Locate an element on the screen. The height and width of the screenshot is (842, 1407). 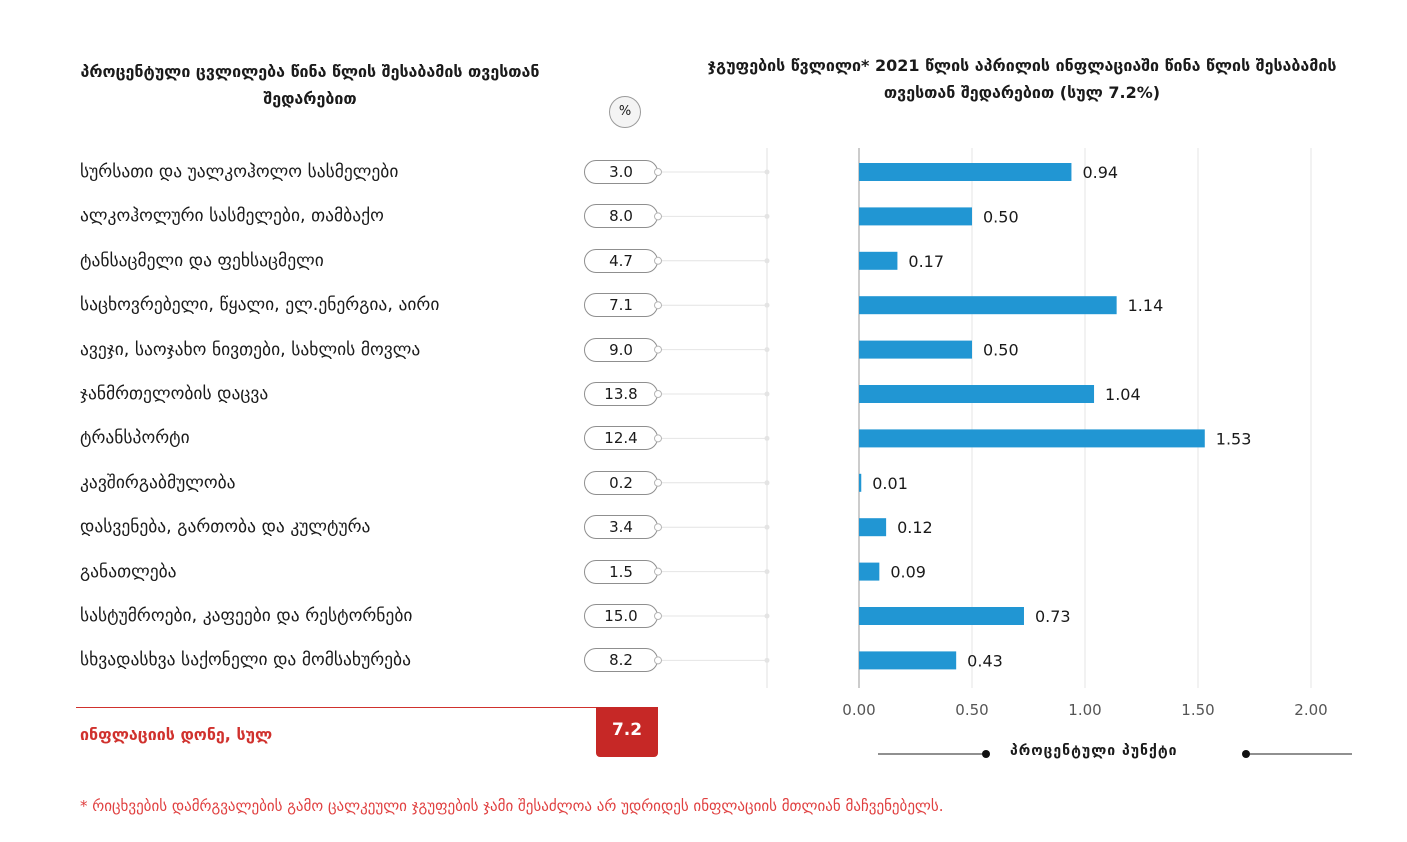
x-tick-label: 1.50 is located at coordinates (1197, 710).